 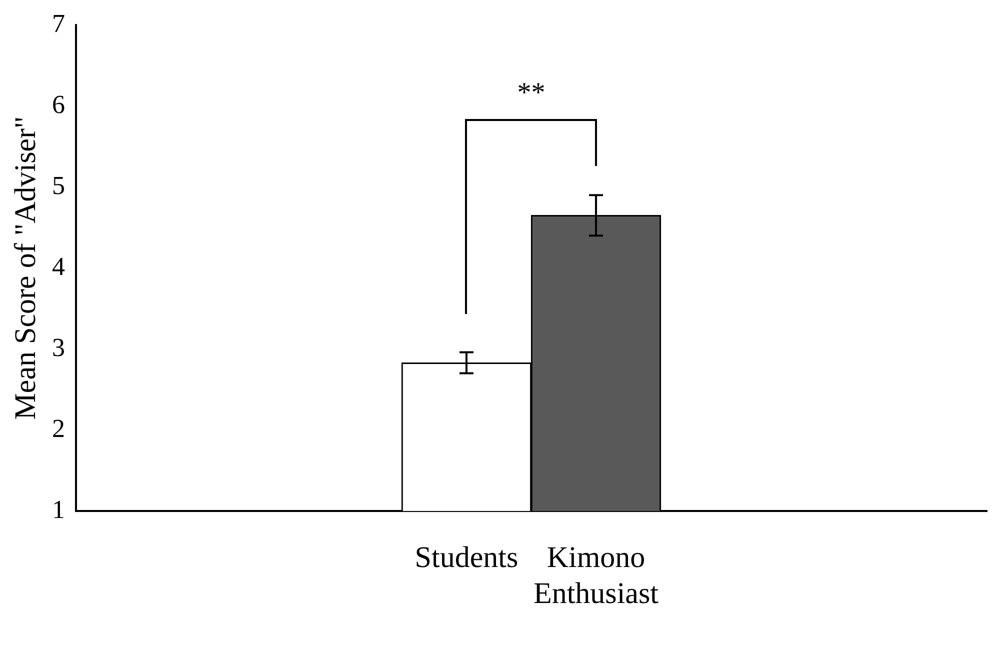 What do you see at coordinates (597, 575) in the screenshot?
I see `x-tick-label: Kimono Enthusiast` at bounding box center [597, 575].